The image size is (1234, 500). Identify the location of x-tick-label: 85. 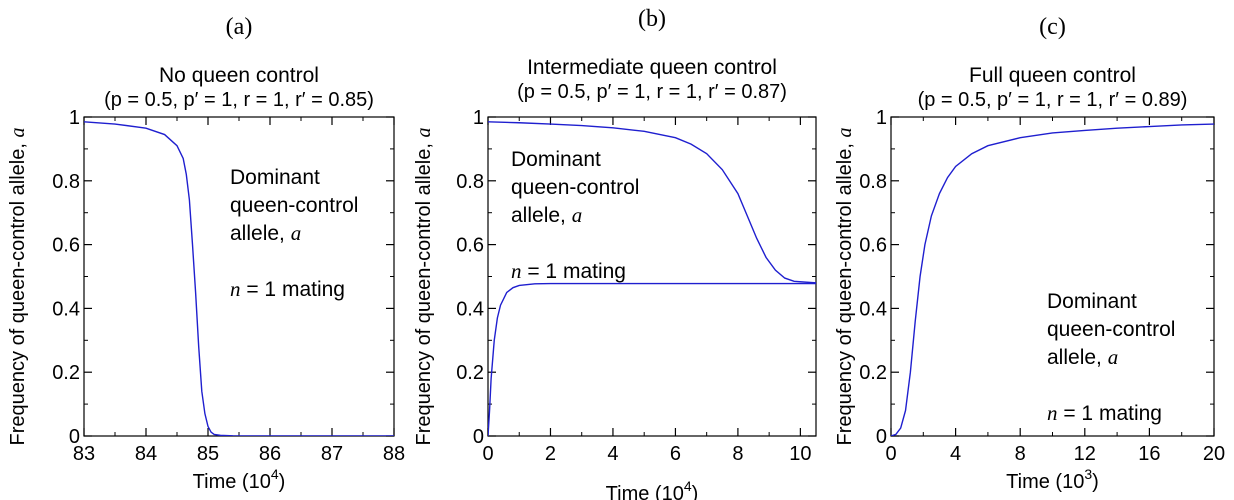
(208, 454).